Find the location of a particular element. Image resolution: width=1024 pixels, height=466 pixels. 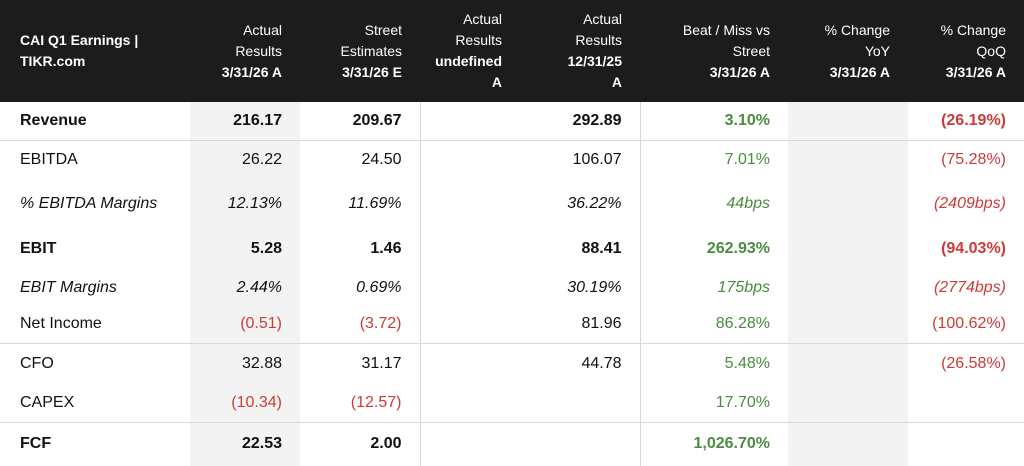

cell-qoq: (75.28%) is located at coordinates (966, 159).